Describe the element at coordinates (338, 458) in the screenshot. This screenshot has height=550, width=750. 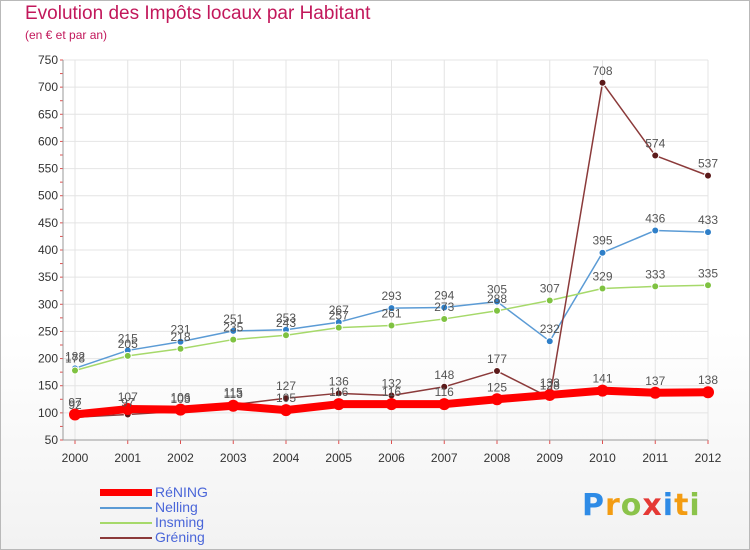
I see `x-tick-label: 2005` at that location.